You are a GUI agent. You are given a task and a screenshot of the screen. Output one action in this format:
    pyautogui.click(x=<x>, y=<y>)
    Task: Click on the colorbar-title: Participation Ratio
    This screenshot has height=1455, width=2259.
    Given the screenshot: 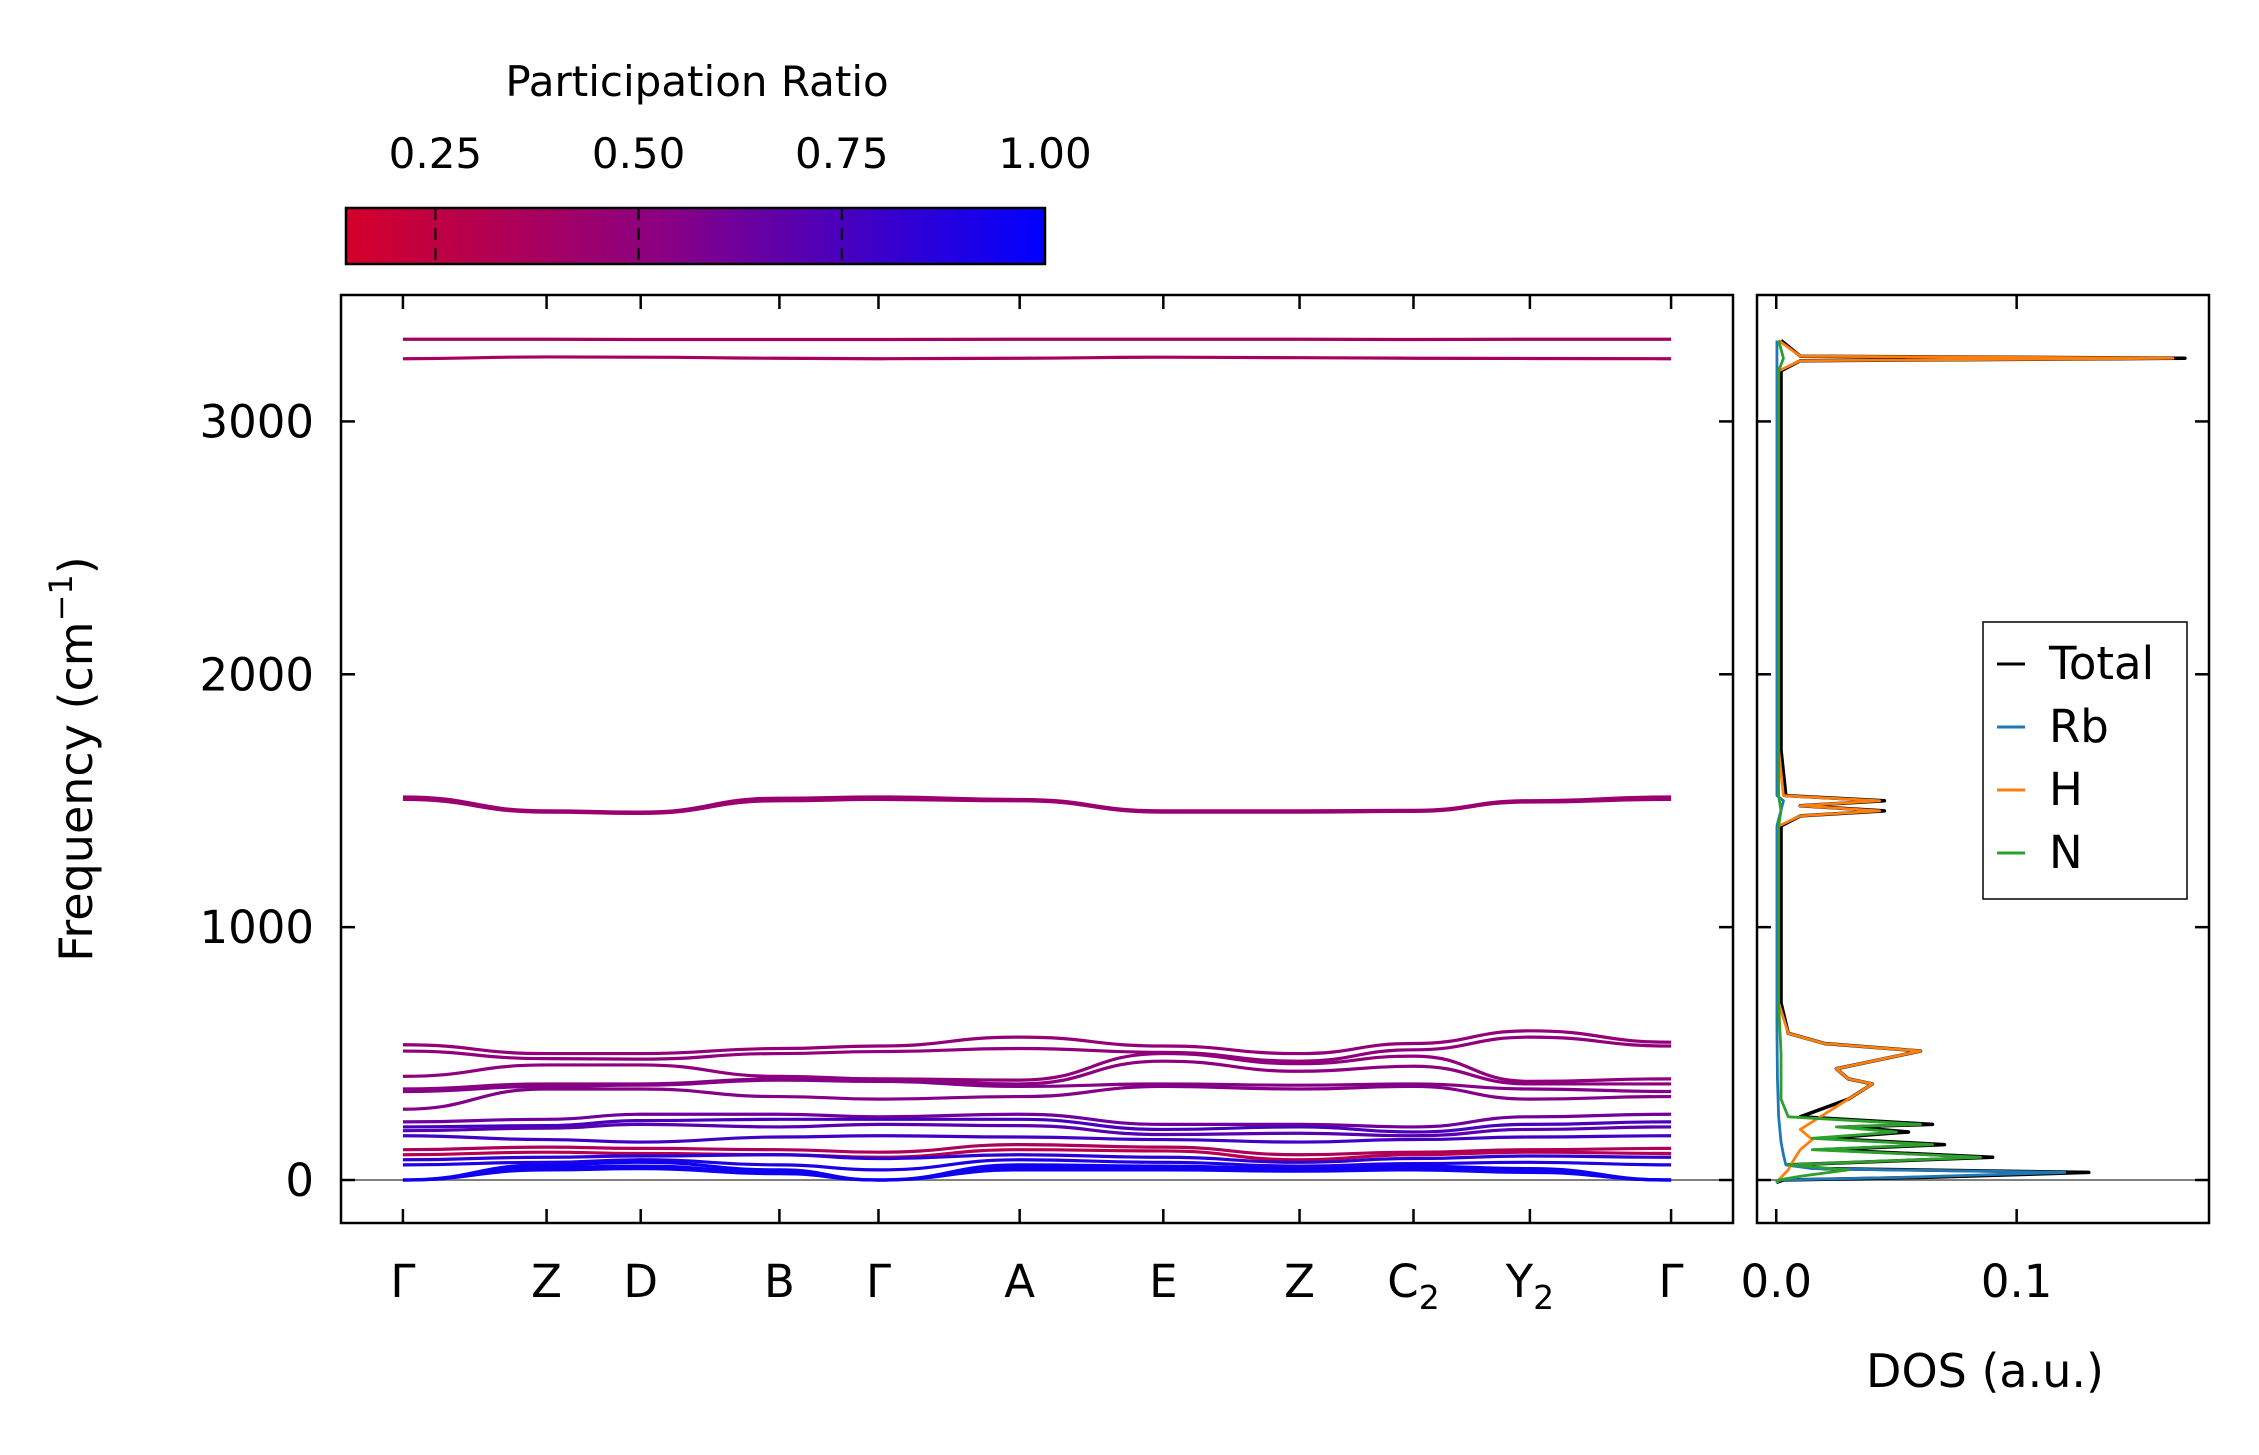 What is the action you would take?
    pyautogui.click(x=696, y=81)
    